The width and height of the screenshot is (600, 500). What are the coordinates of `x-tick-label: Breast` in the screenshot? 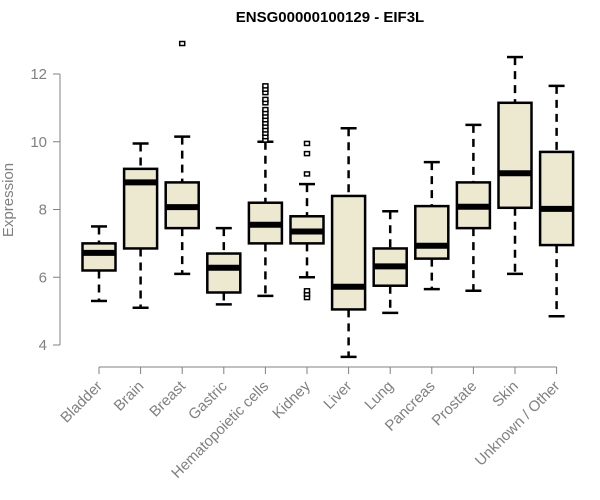 It's located at (167, 398).